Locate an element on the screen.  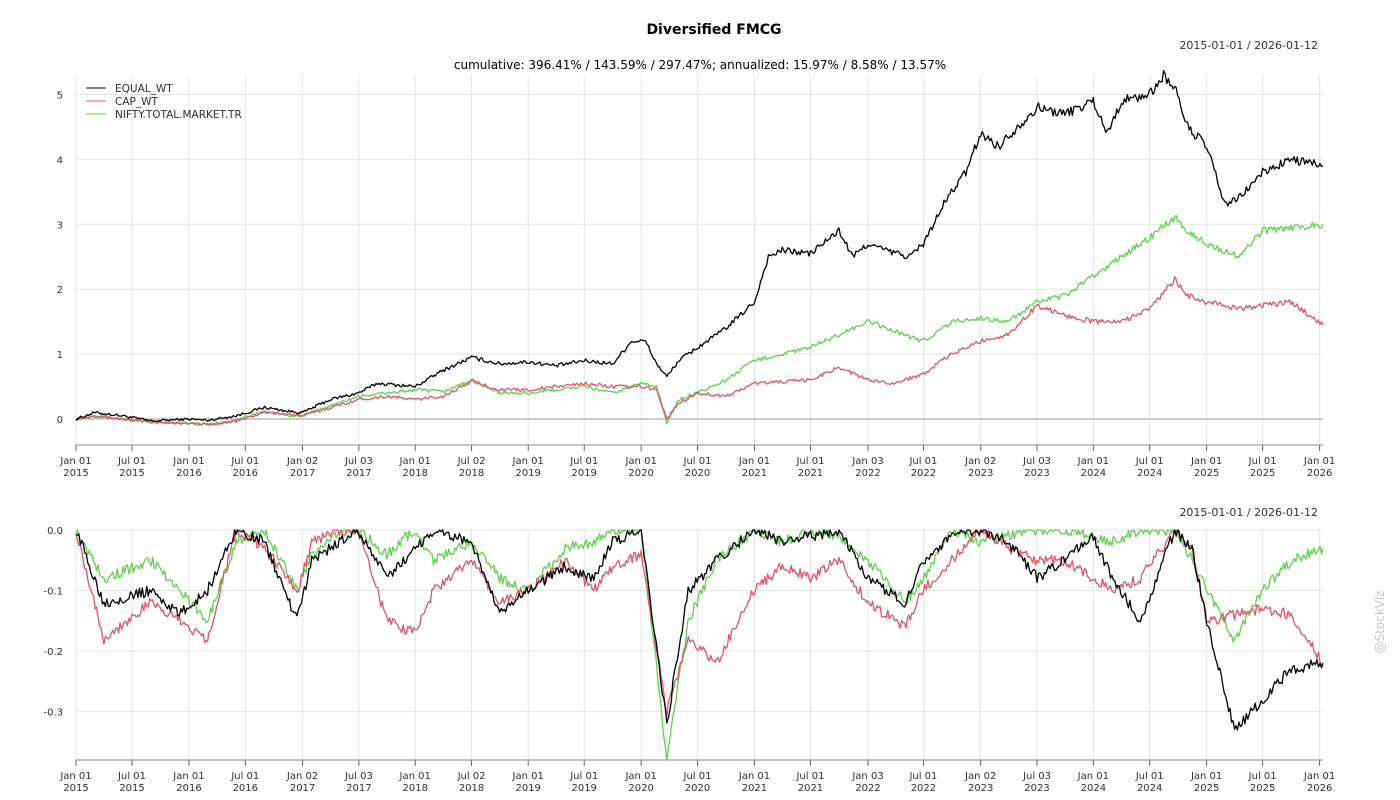
chart-title: Diversified FMCG is located at coordinates (713, 30).